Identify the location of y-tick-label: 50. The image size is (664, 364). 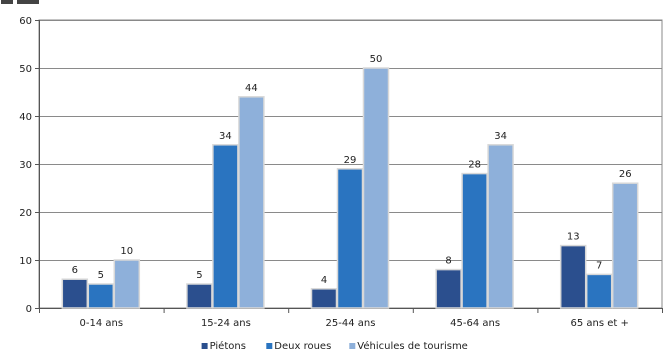
(25, 69).